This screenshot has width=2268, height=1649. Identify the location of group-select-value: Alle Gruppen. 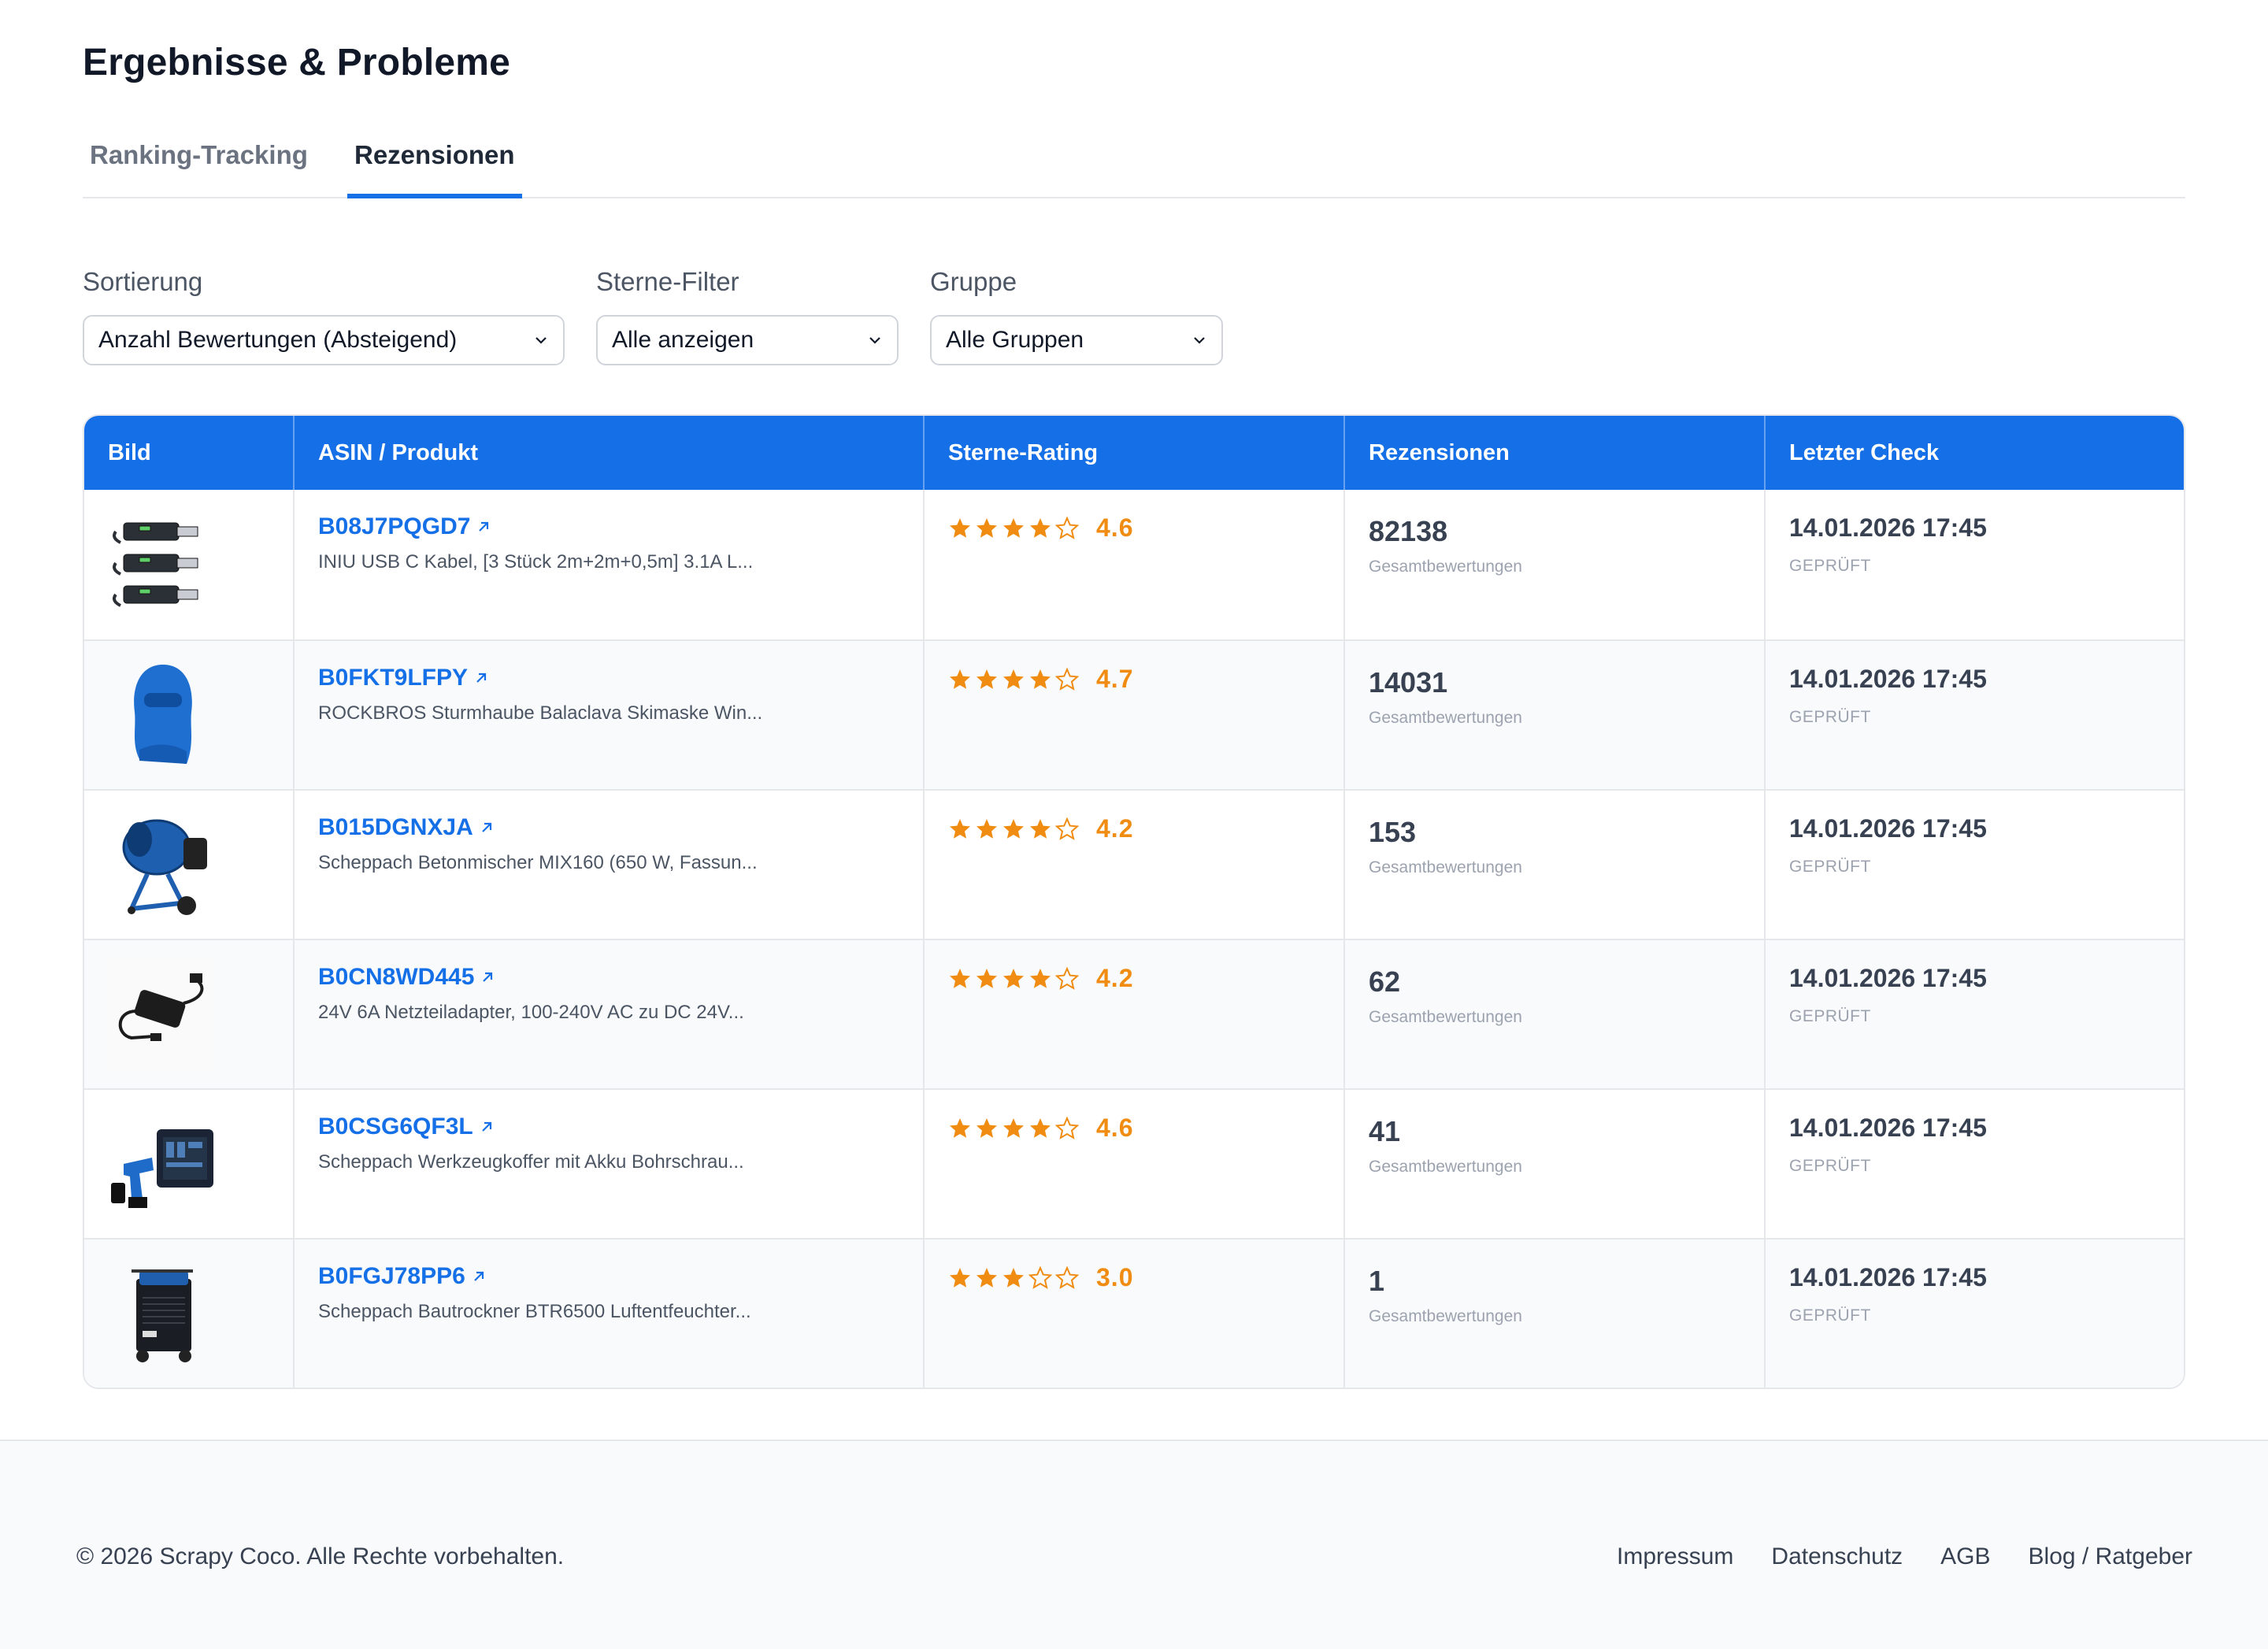
(1015, 340).